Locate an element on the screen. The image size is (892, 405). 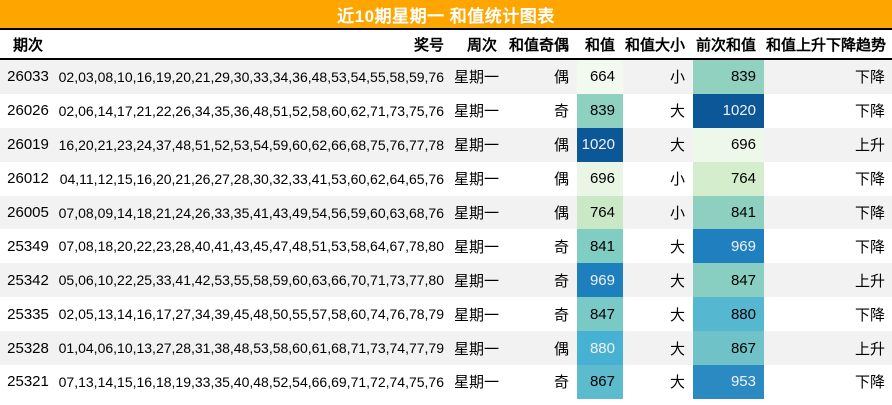
cell-prev: 953 is located at coordinates (728, 382).